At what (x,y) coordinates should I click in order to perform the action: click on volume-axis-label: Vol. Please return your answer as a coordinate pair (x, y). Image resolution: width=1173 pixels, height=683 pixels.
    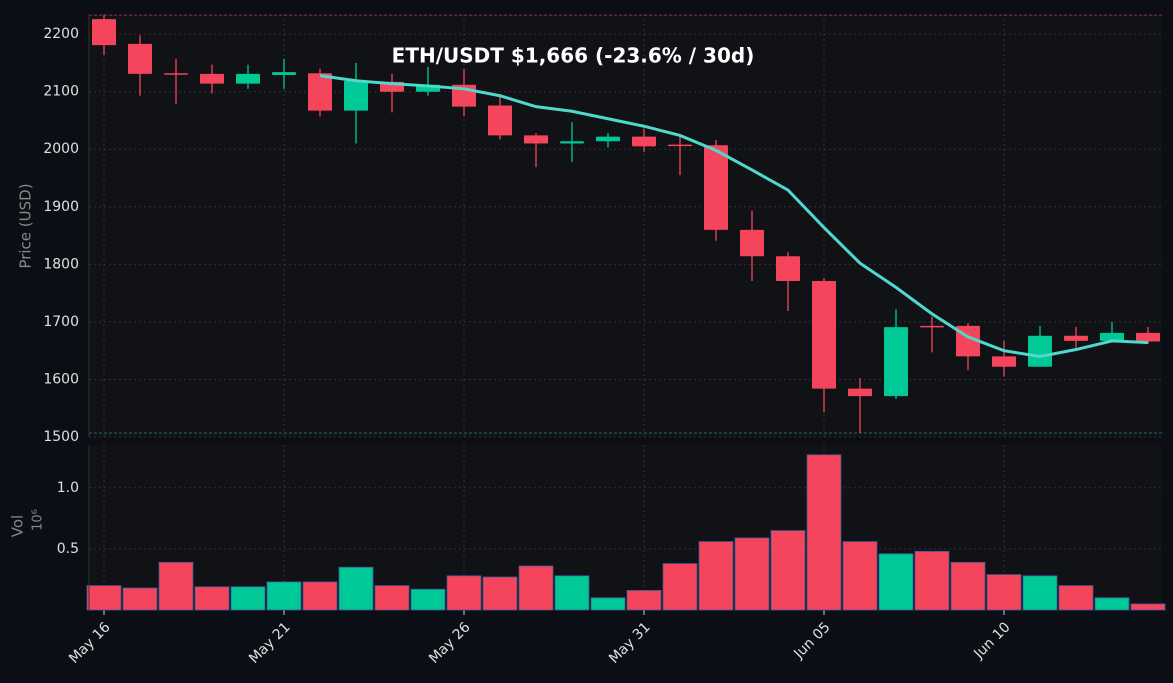
    Looking at the image, I should click on (18, 526).